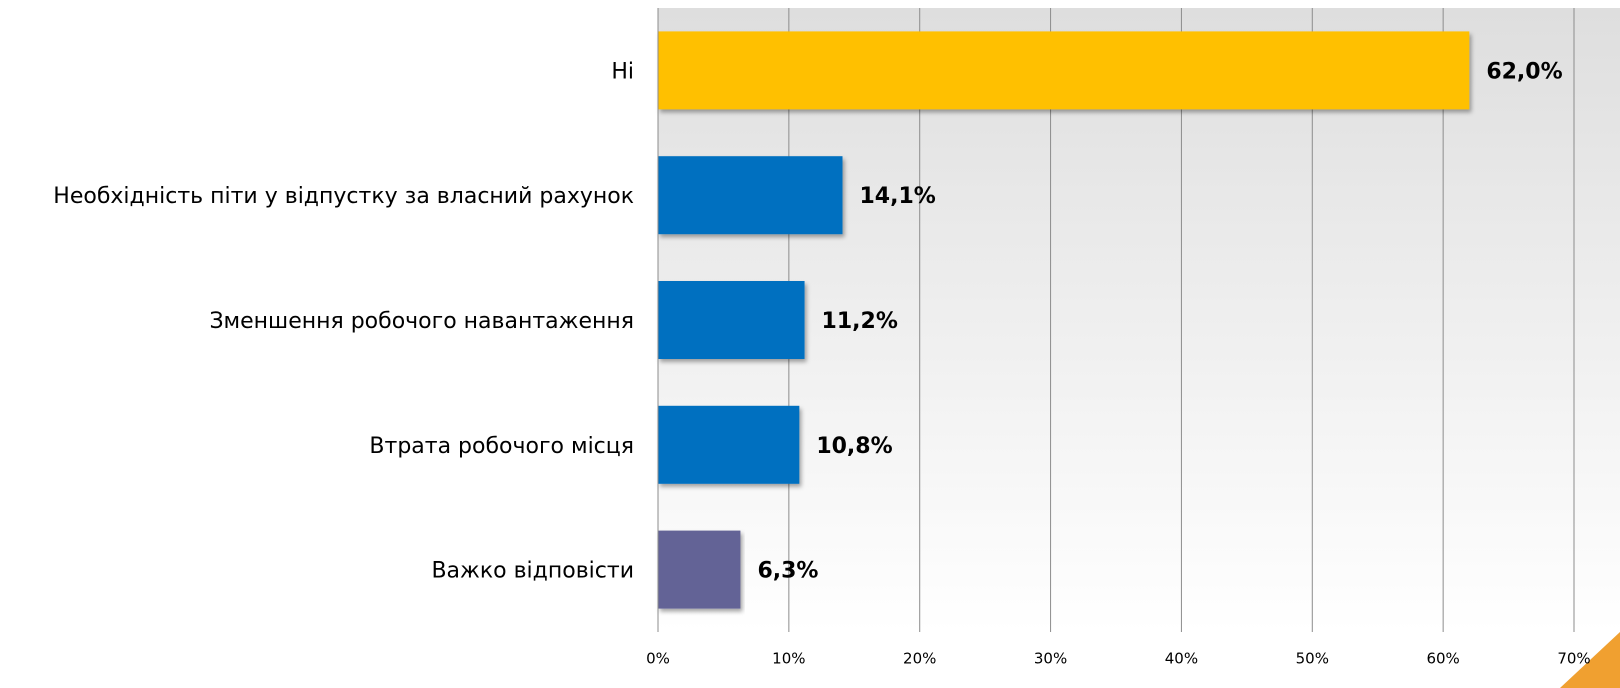 This screenshot has width=1620, height=688. I want to click on y-tick-label: Втрата робочого місця, so click(501, 446).